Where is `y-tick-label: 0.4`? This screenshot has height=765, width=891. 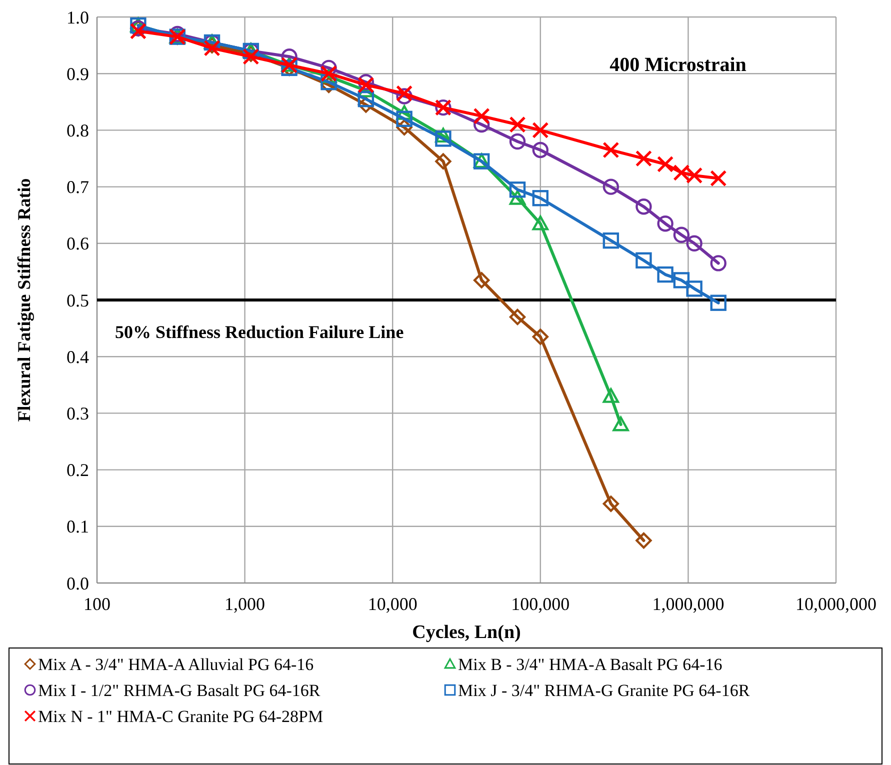 y-tick-label: 0.4 is located at coordinates (77, 356).